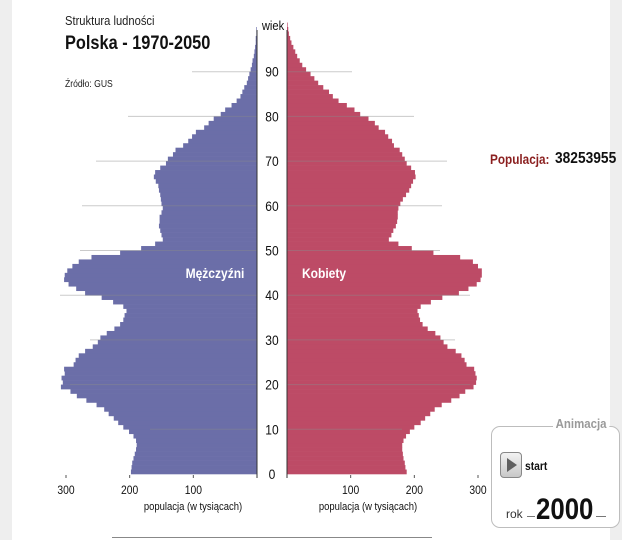 The width and height of the screenshot is (622, 540). Describe the element at coordinates (271, 72) in the screenshot. I see `age-tick-90: 90` at that location.